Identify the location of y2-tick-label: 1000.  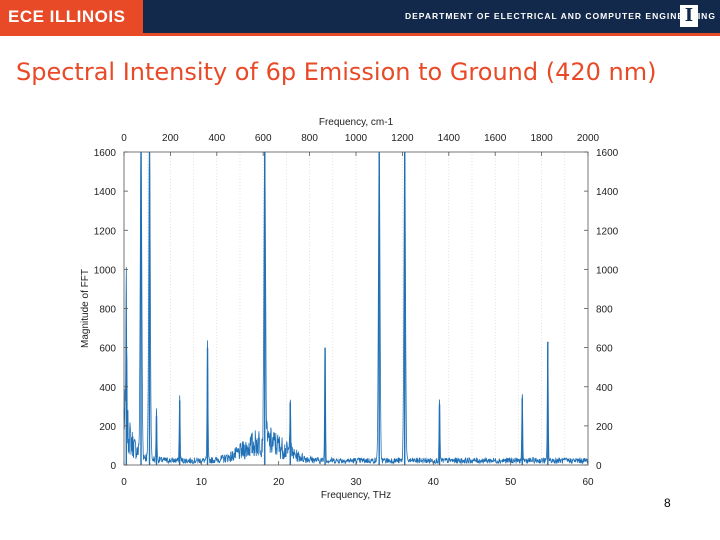
(607, 270).